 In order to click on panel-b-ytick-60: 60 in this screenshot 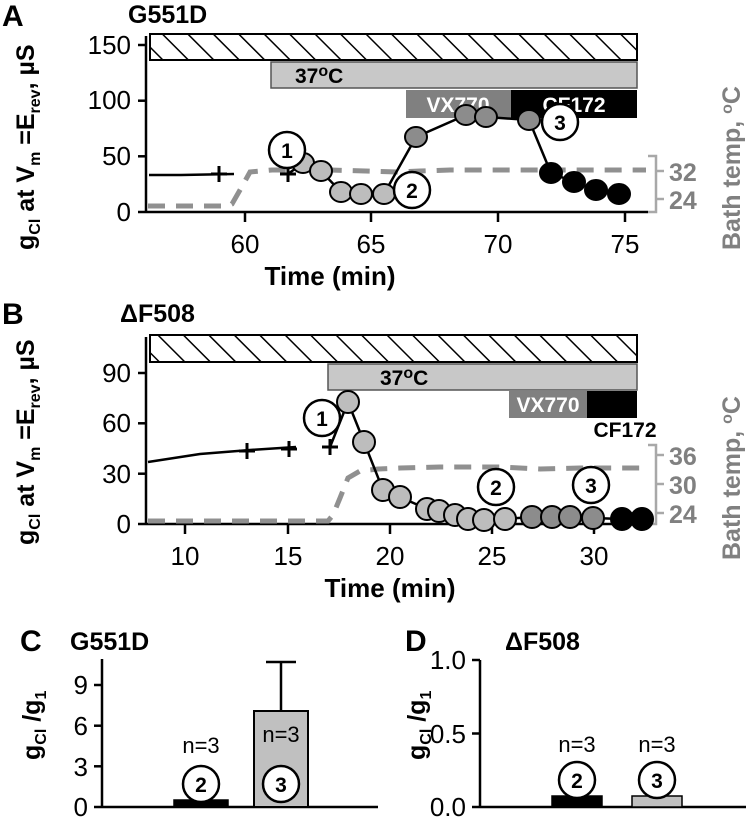, I will do `click(116, 423)`.